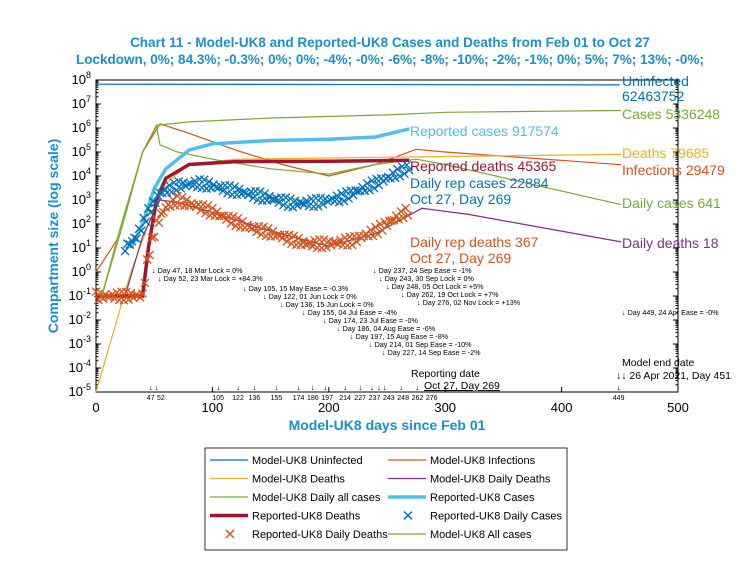 This screenshot has height=562, width=750. Describe the element at coordinates (80, 366) in the screenshot. I see `y-tick-label: 10⁻⁴` at that location.